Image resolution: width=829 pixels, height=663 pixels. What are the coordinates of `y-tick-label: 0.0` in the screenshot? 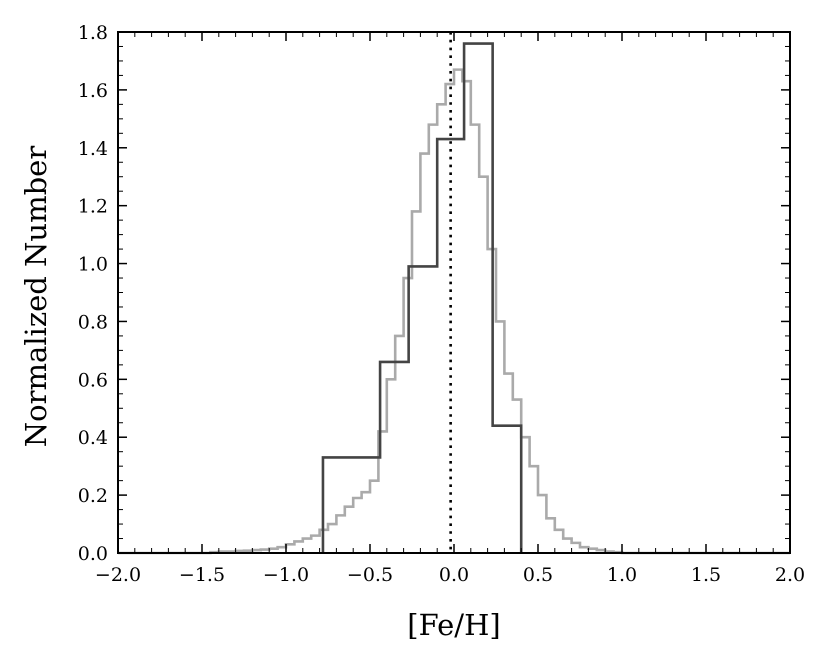 It's located at (93, 554).